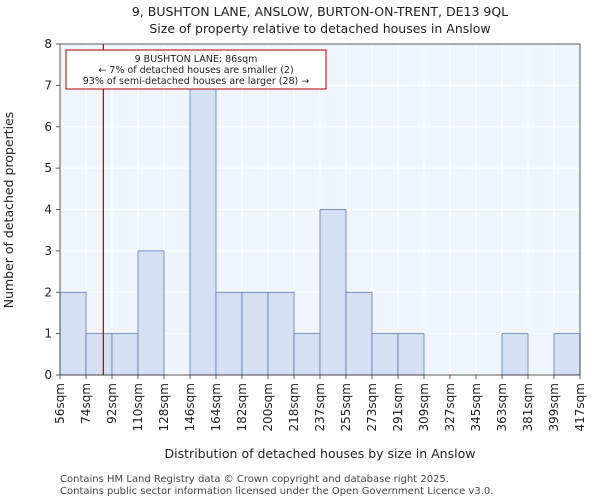 Image resolution: width=600 pixels, height=504 pixels. What do you see at coordinates (203, 230) in the screenshot?
I see `bar-146sqm` at bounding box center [203, 230].